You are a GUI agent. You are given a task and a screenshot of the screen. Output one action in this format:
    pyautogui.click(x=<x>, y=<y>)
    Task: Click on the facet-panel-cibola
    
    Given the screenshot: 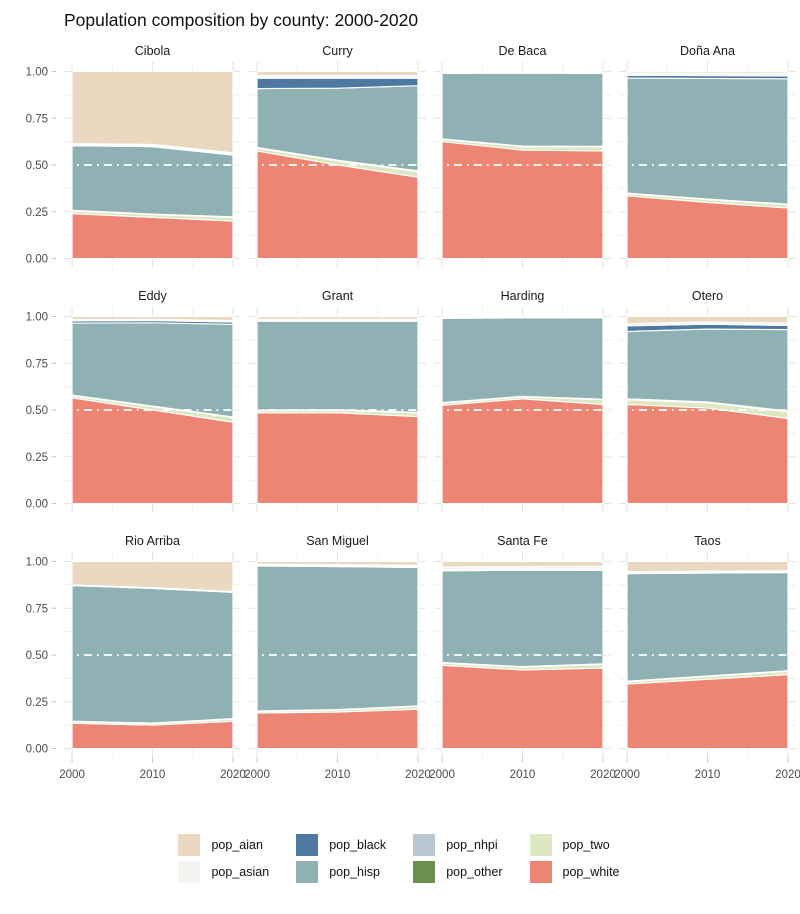 What is the action you would take?
    pyautogui.click(x=152, y=165)
    